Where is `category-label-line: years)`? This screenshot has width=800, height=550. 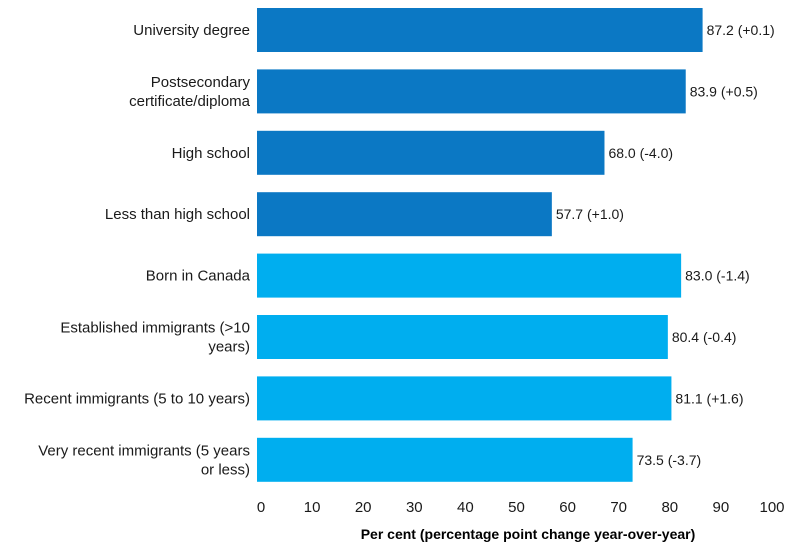
category-label-line: years) is located at coordinates (229, 347).